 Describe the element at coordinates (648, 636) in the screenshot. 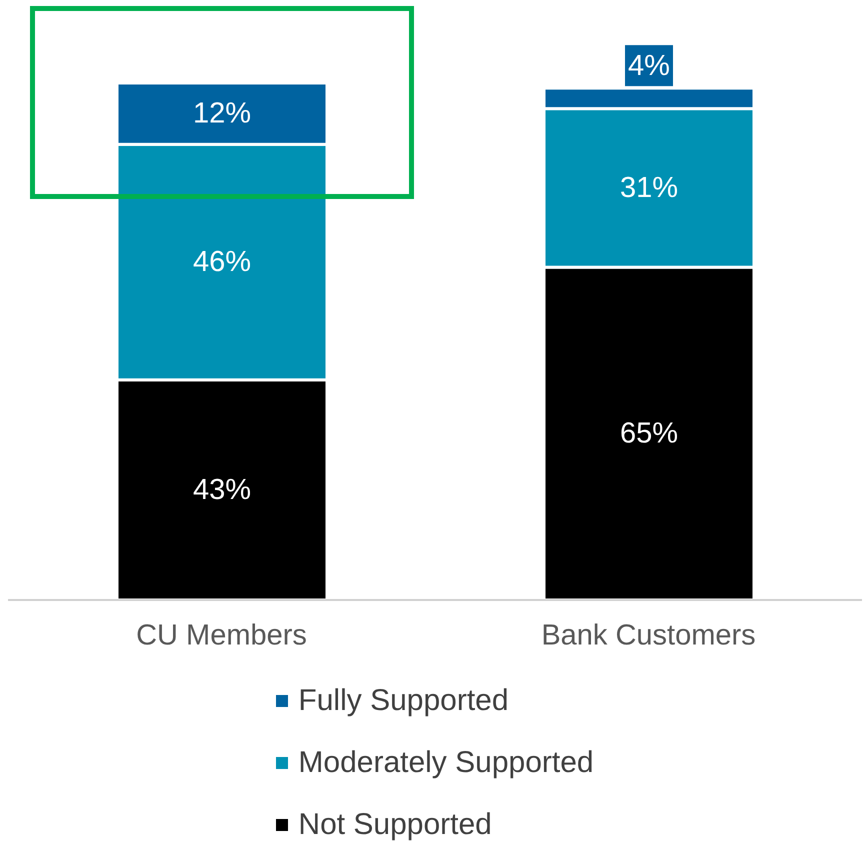

I see `x-tick-label: Bank Customers` at that location.